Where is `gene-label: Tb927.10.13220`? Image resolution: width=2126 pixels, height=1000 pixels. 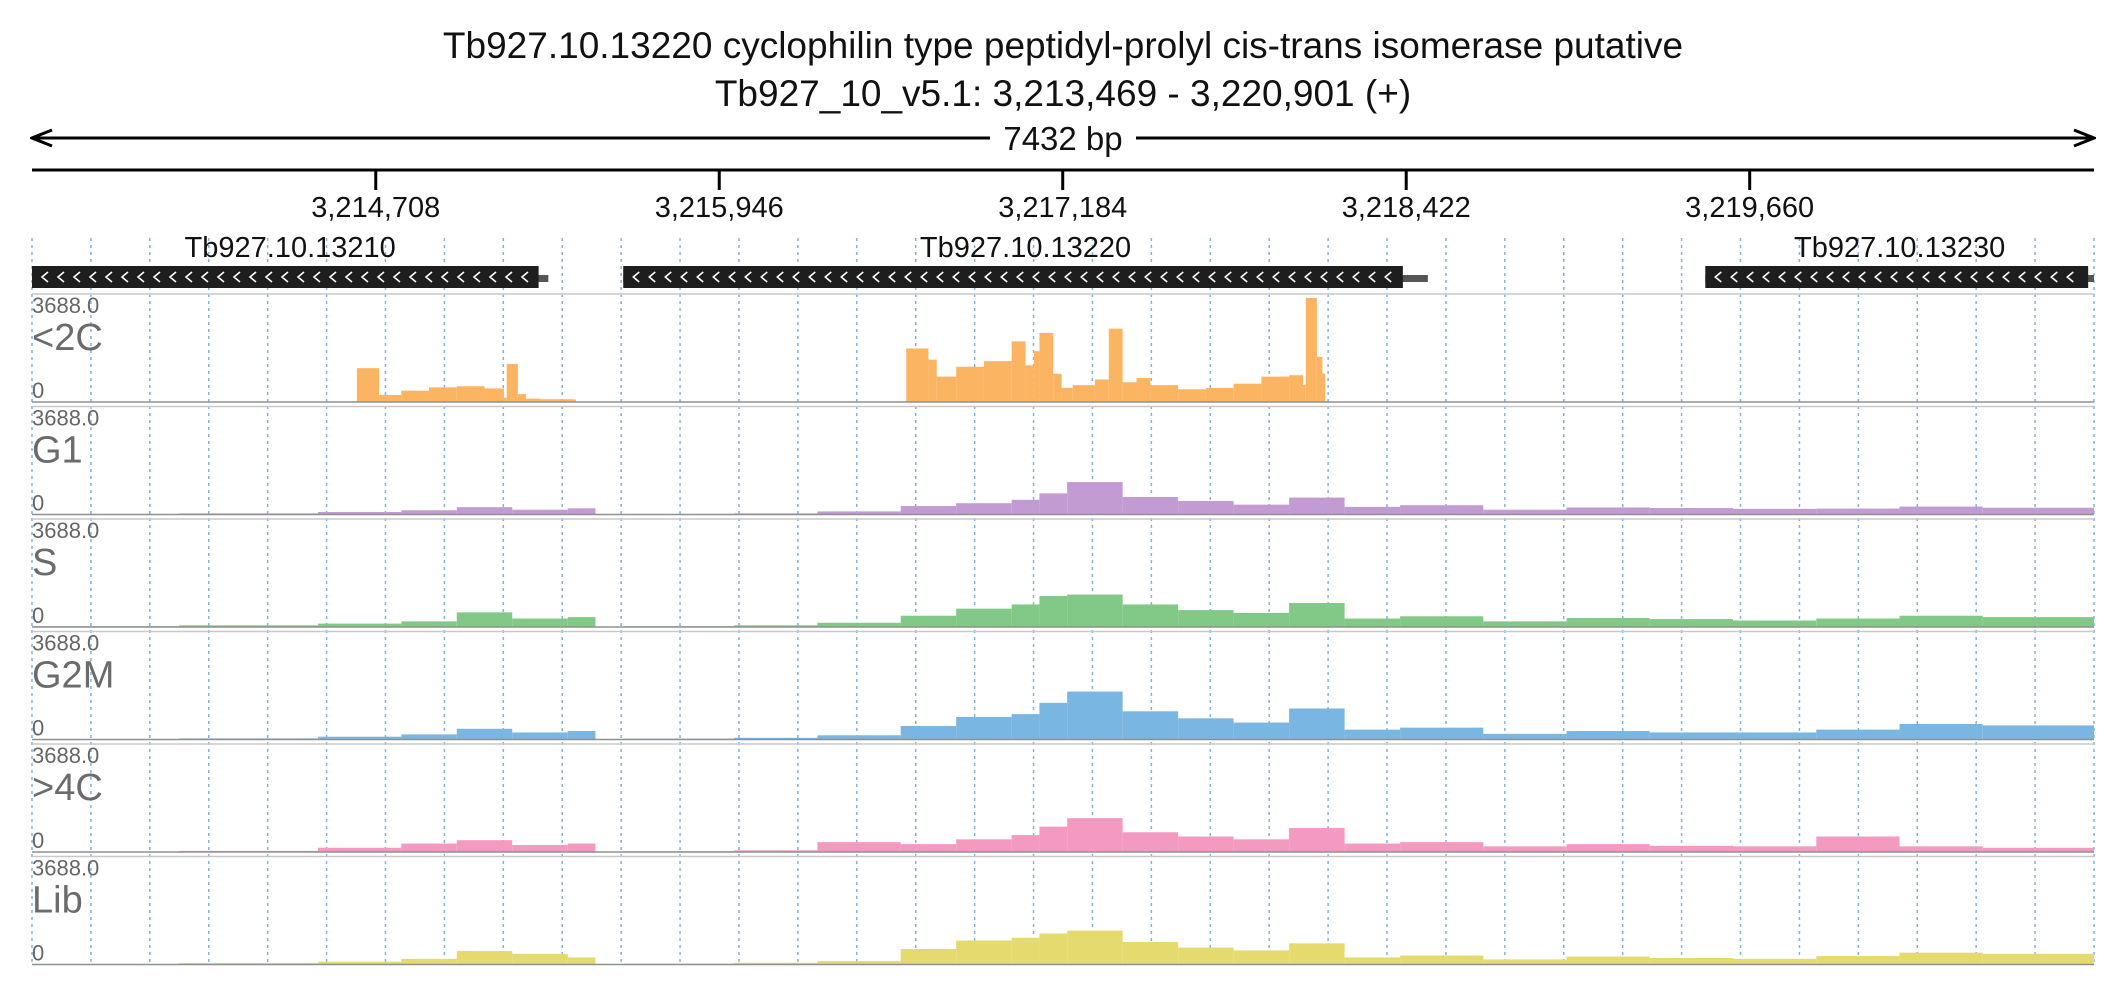 gene-label: Tb927.10.13220 is located at coordinates (1025, 248).